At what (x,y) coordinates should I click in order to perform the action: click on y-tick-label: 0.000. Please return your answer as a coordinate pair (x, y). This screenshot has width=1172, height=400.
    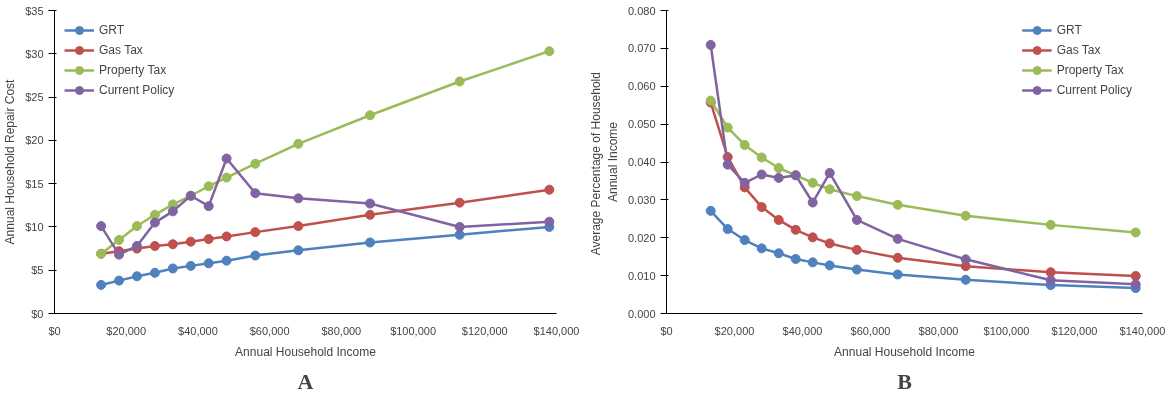
    Looking at the image, I should click on (641, 313).